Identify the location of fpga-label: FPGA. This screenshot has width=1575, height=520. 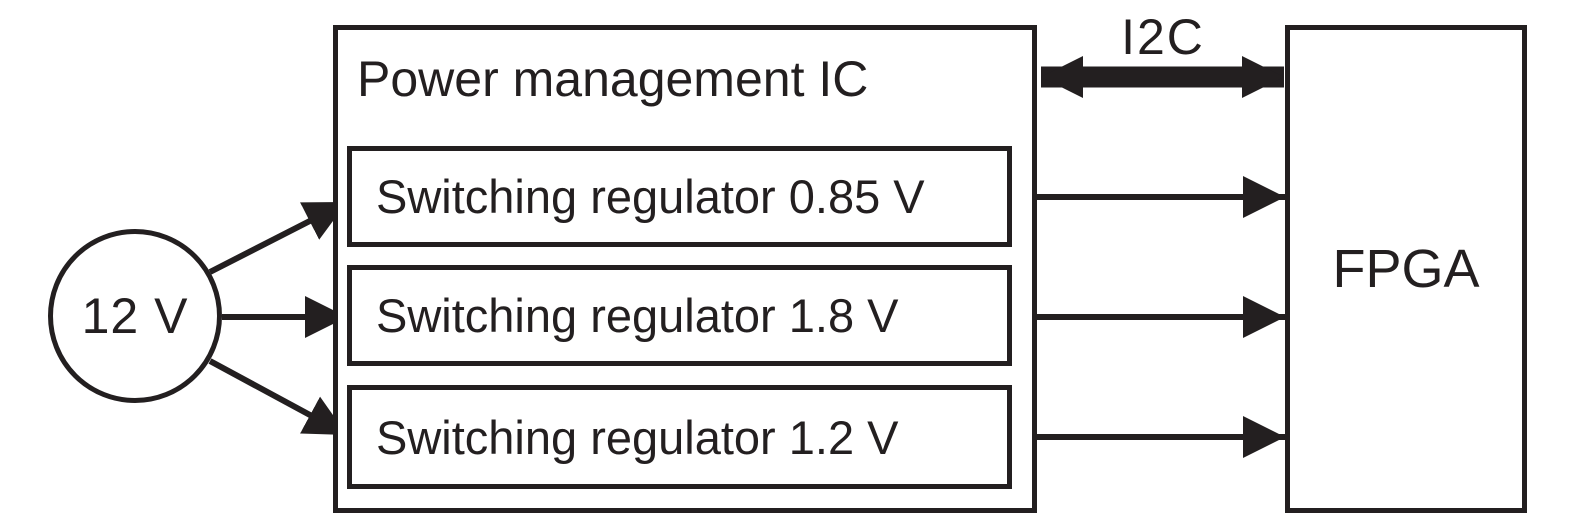
(1406, 269).